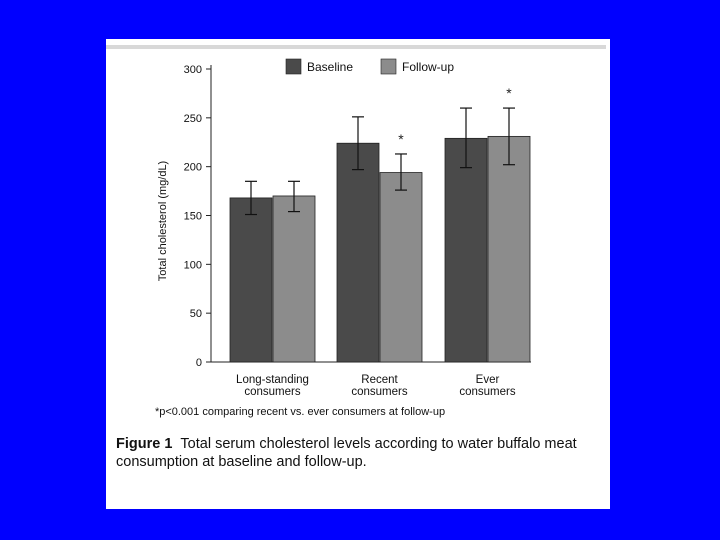 The image size is (720, 540). Describe the element at coordinates (193, 119) in the screenshot. I see `y-tick-label: 250` at that location.